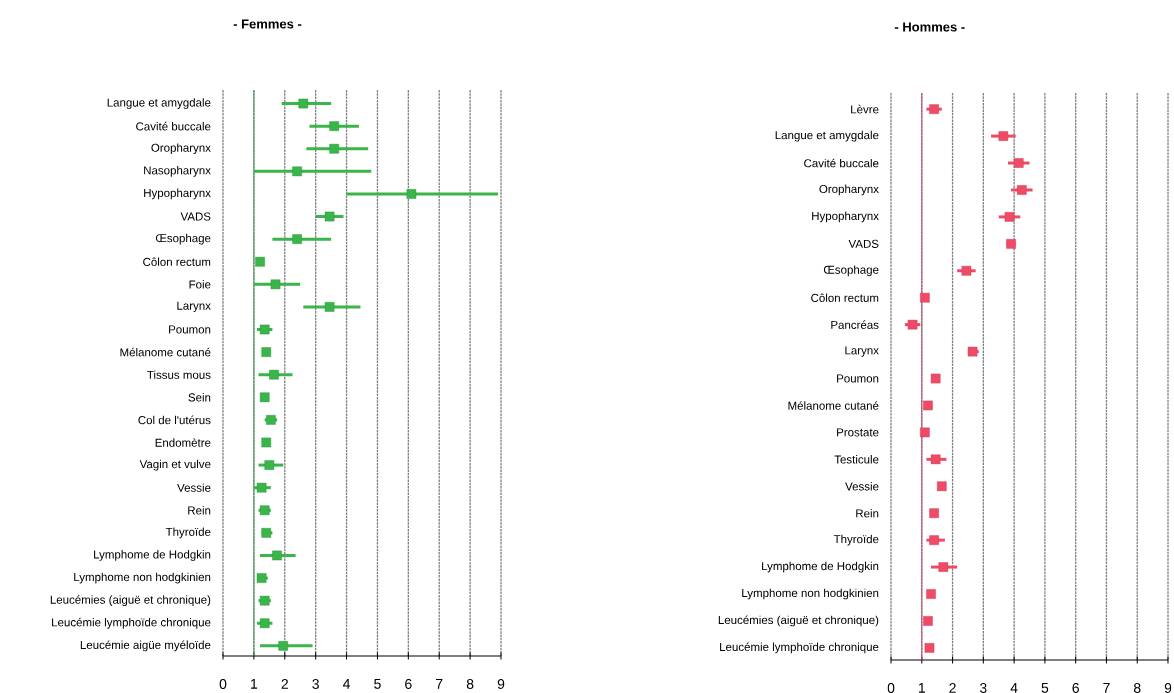 Image resolution: width=1174 pixels, height=693 pixels. What do you see at coordinates (179, 374) in the screenshot?
I see `y-tick-label: Tissus mous` at bounding box center [179, 374].